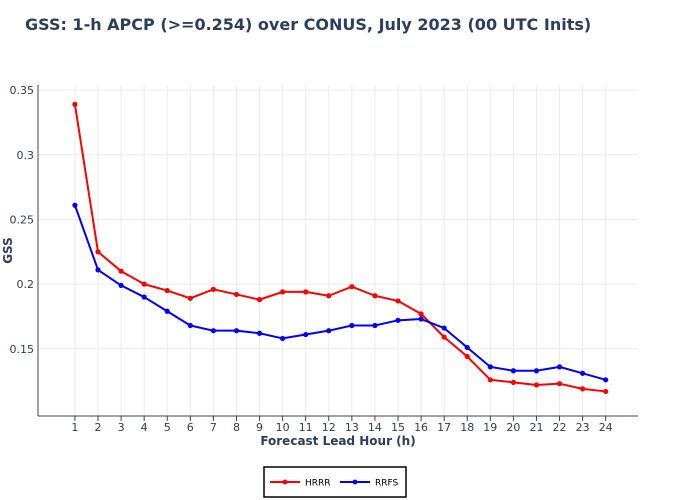 The height and width of the screenshot is (500, 700). Describe the element at coordinates (190, 427) in the screenshot. I see `x-tick-label: 6` at that location.